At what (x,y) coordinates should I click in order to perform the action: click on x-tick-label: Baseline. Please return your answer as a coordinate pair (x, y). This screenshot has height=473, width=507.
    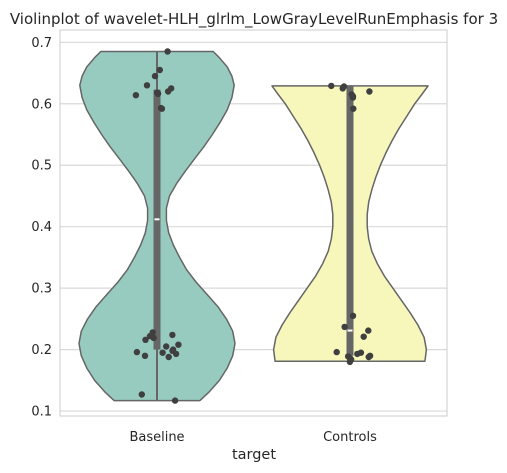
    Looking at the image, I should click on (156, 437).